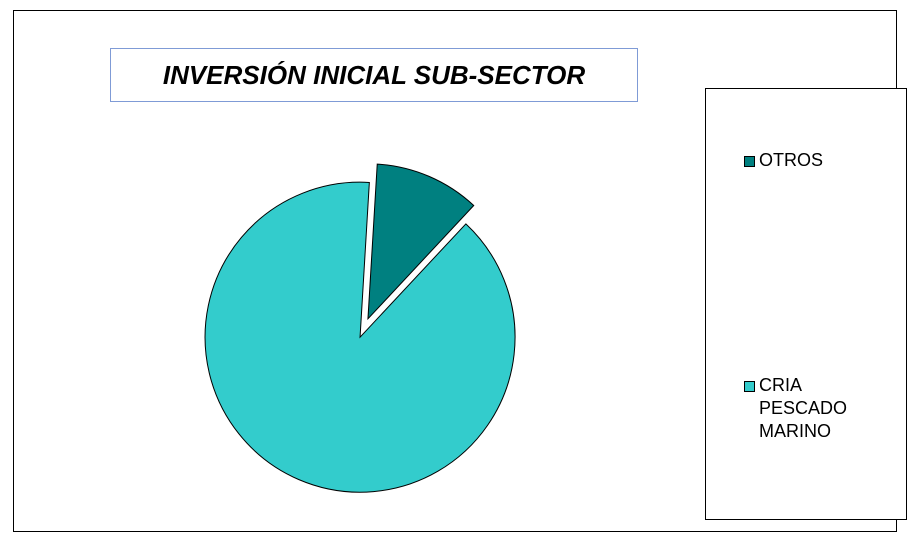 The height and width of the screenshot is (542, 912). Describe the element at coordinates (749, 161) in the screenshot. I see `legend-swatch-otros` at that location.